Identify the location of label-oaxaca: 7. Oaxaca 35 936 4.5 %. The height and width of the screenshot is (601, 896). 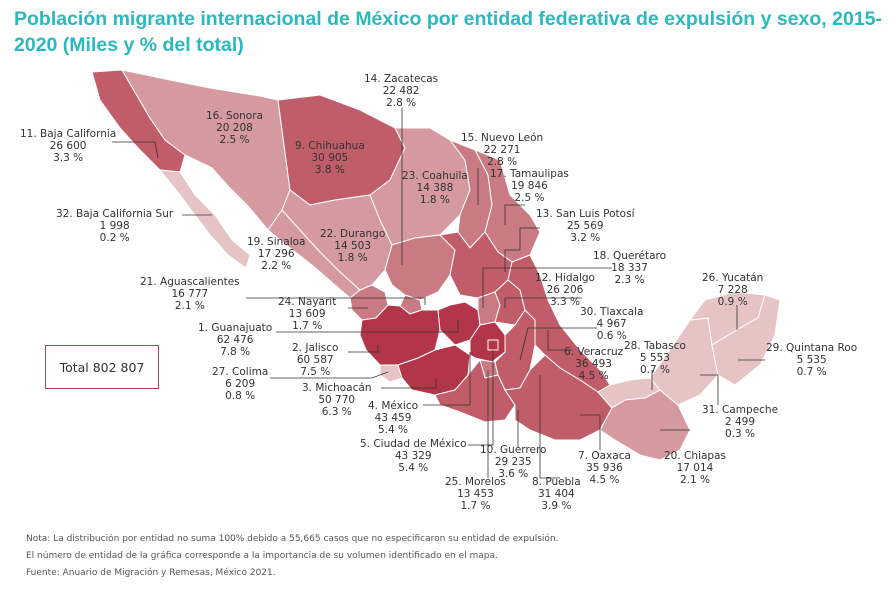
(604, 468).